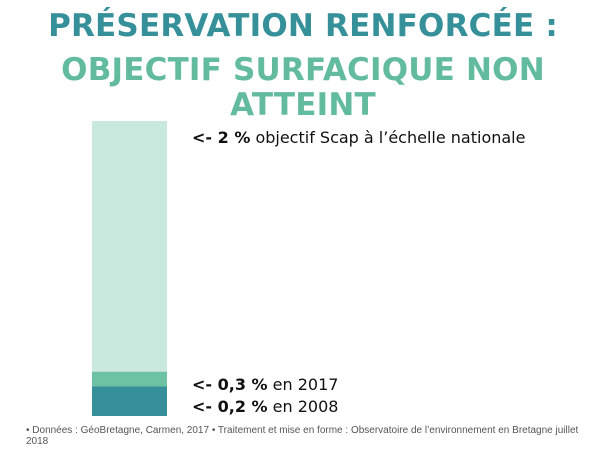  I want to click on label-y2017: <- 0,3 % en 2017, so click(265, 384).